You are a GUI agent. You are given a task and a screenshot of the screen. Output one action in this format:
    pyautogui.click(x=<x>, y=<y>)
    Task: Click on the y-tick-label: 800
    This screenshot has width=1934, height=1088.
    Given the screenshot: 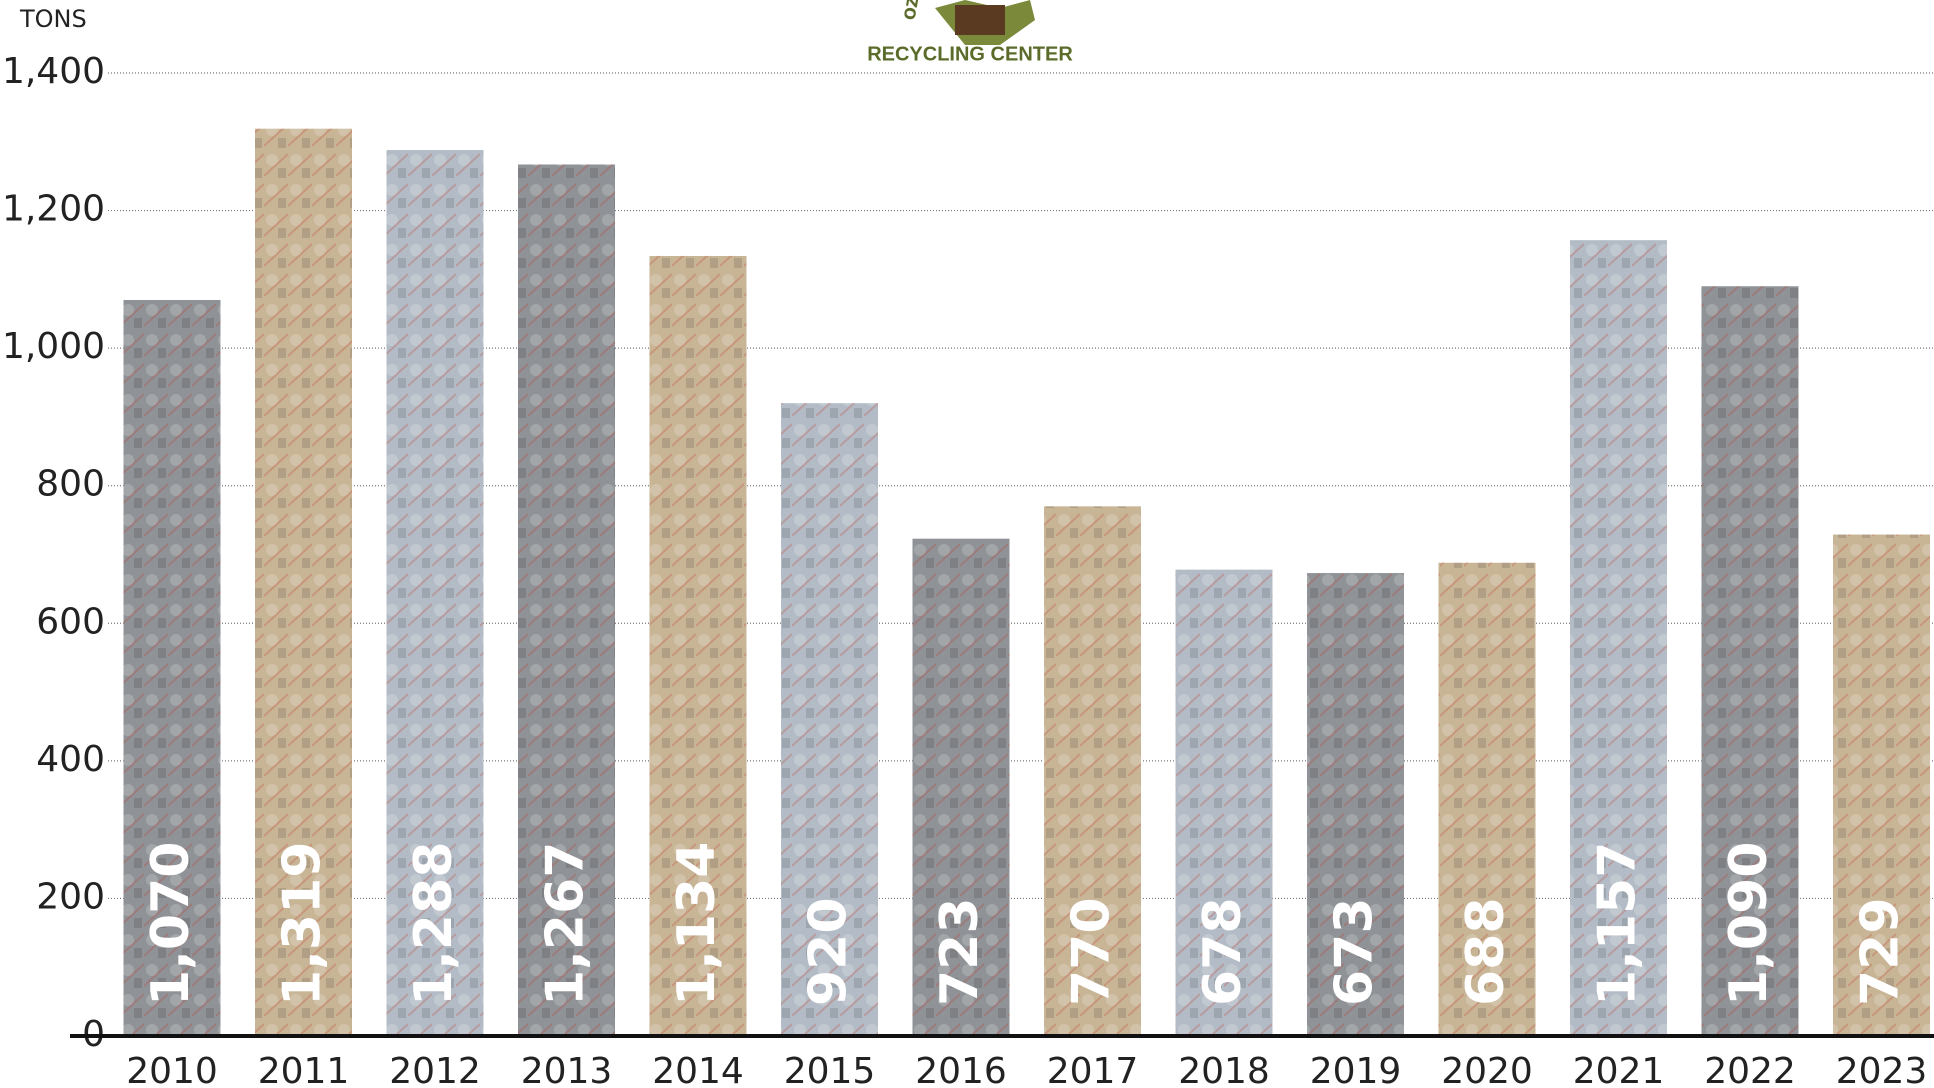 What is the action you would take?
    pyautogui.click(x=70, y=484)
    